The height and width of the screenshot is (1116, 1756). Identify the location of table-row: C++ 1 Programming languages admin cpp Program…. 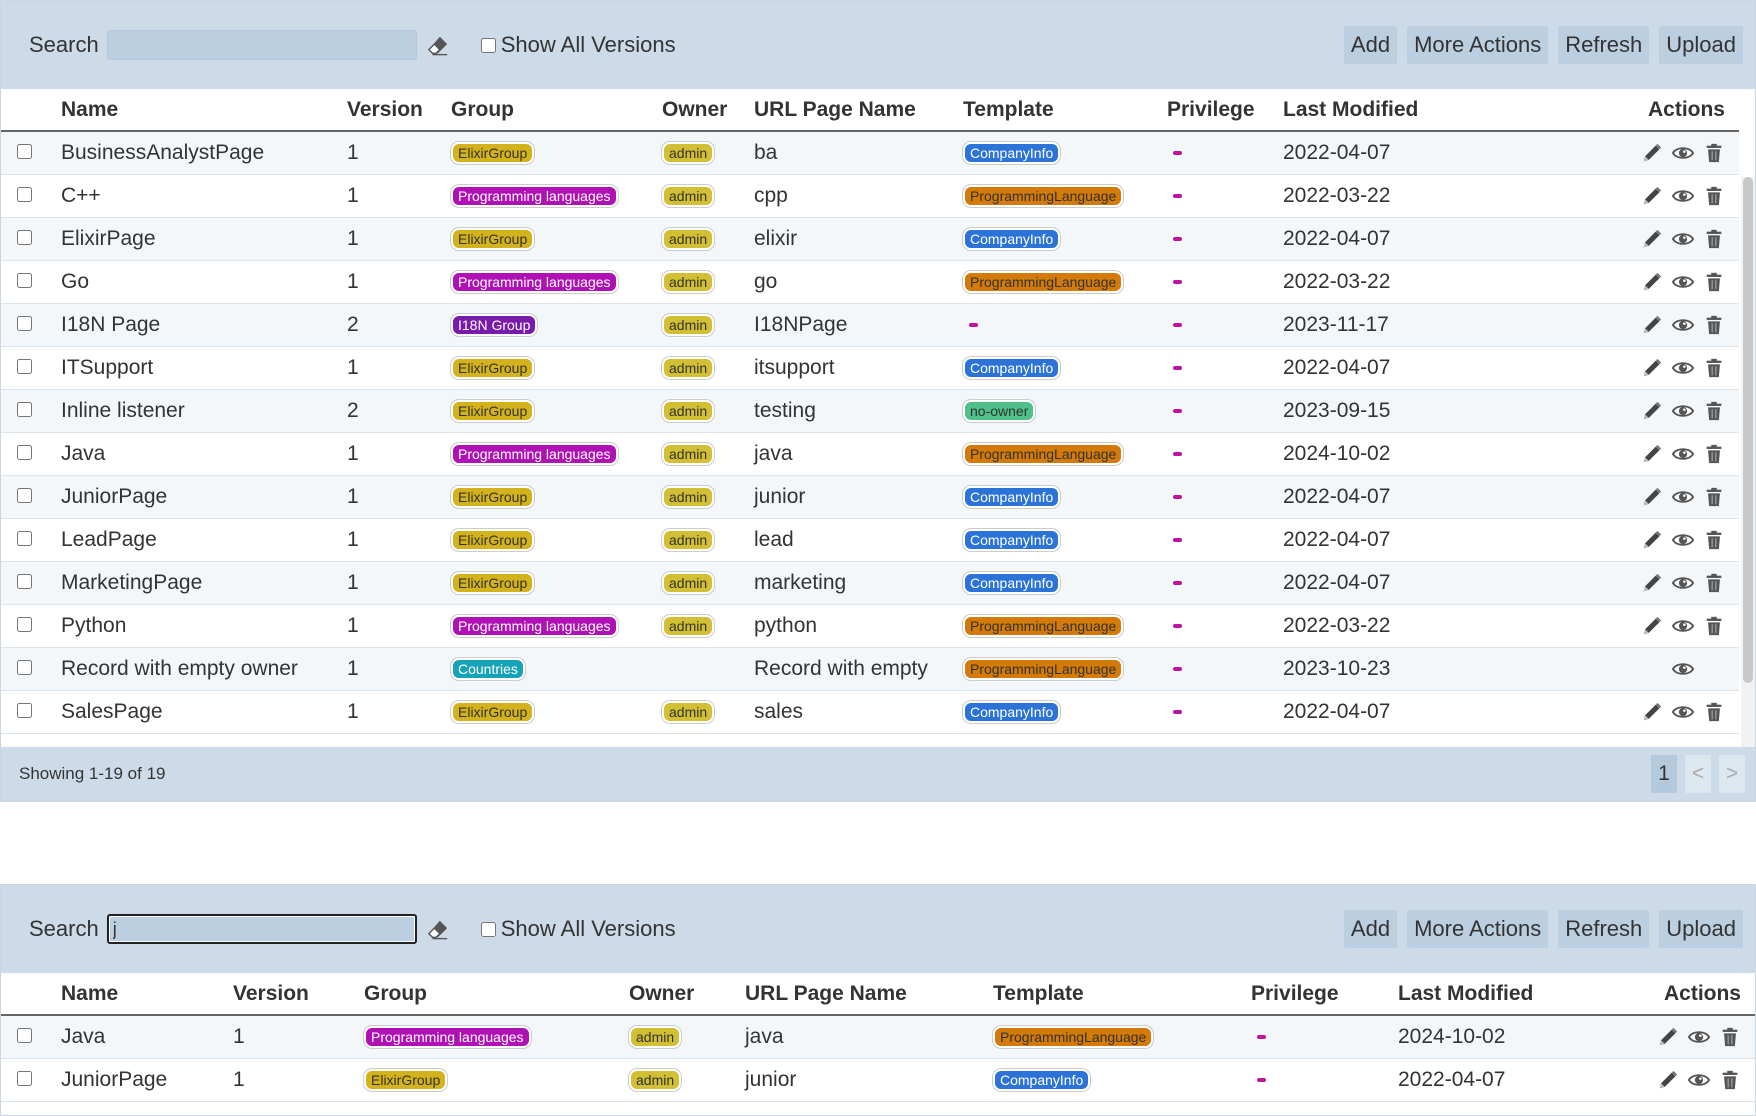
(870, 196).